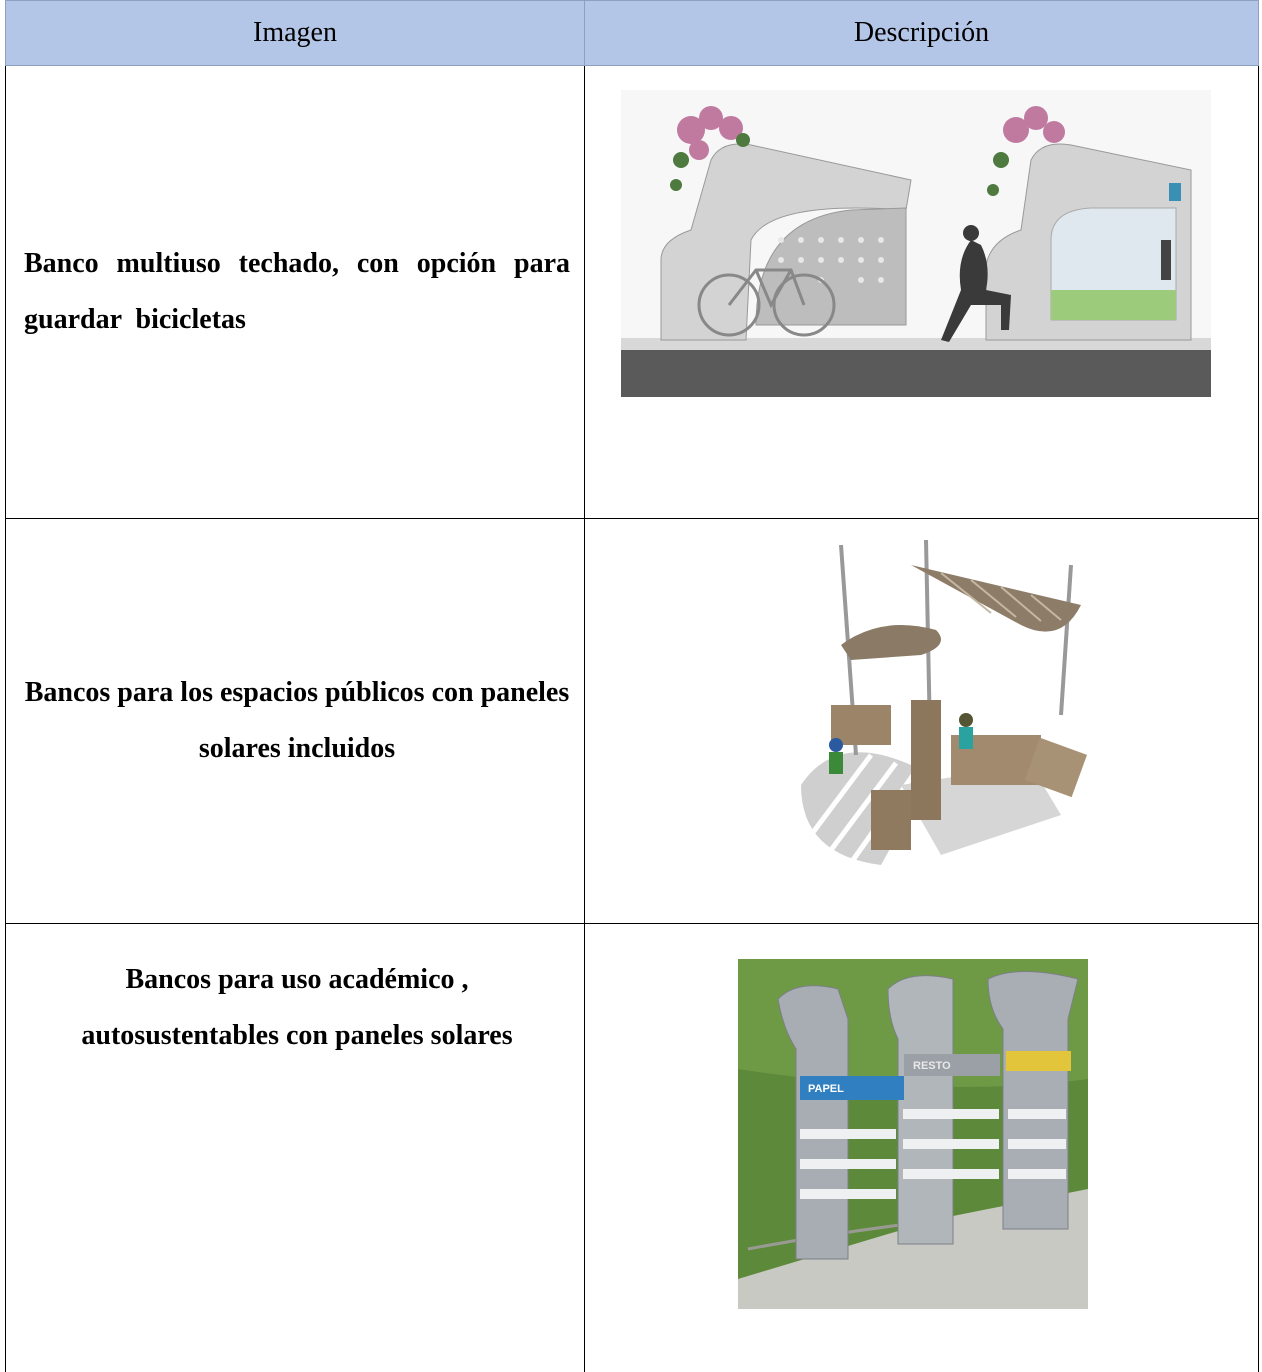  Describe the element at coordinates (931, 715) in the screenshot. I see `image-solar-benches` at that location.